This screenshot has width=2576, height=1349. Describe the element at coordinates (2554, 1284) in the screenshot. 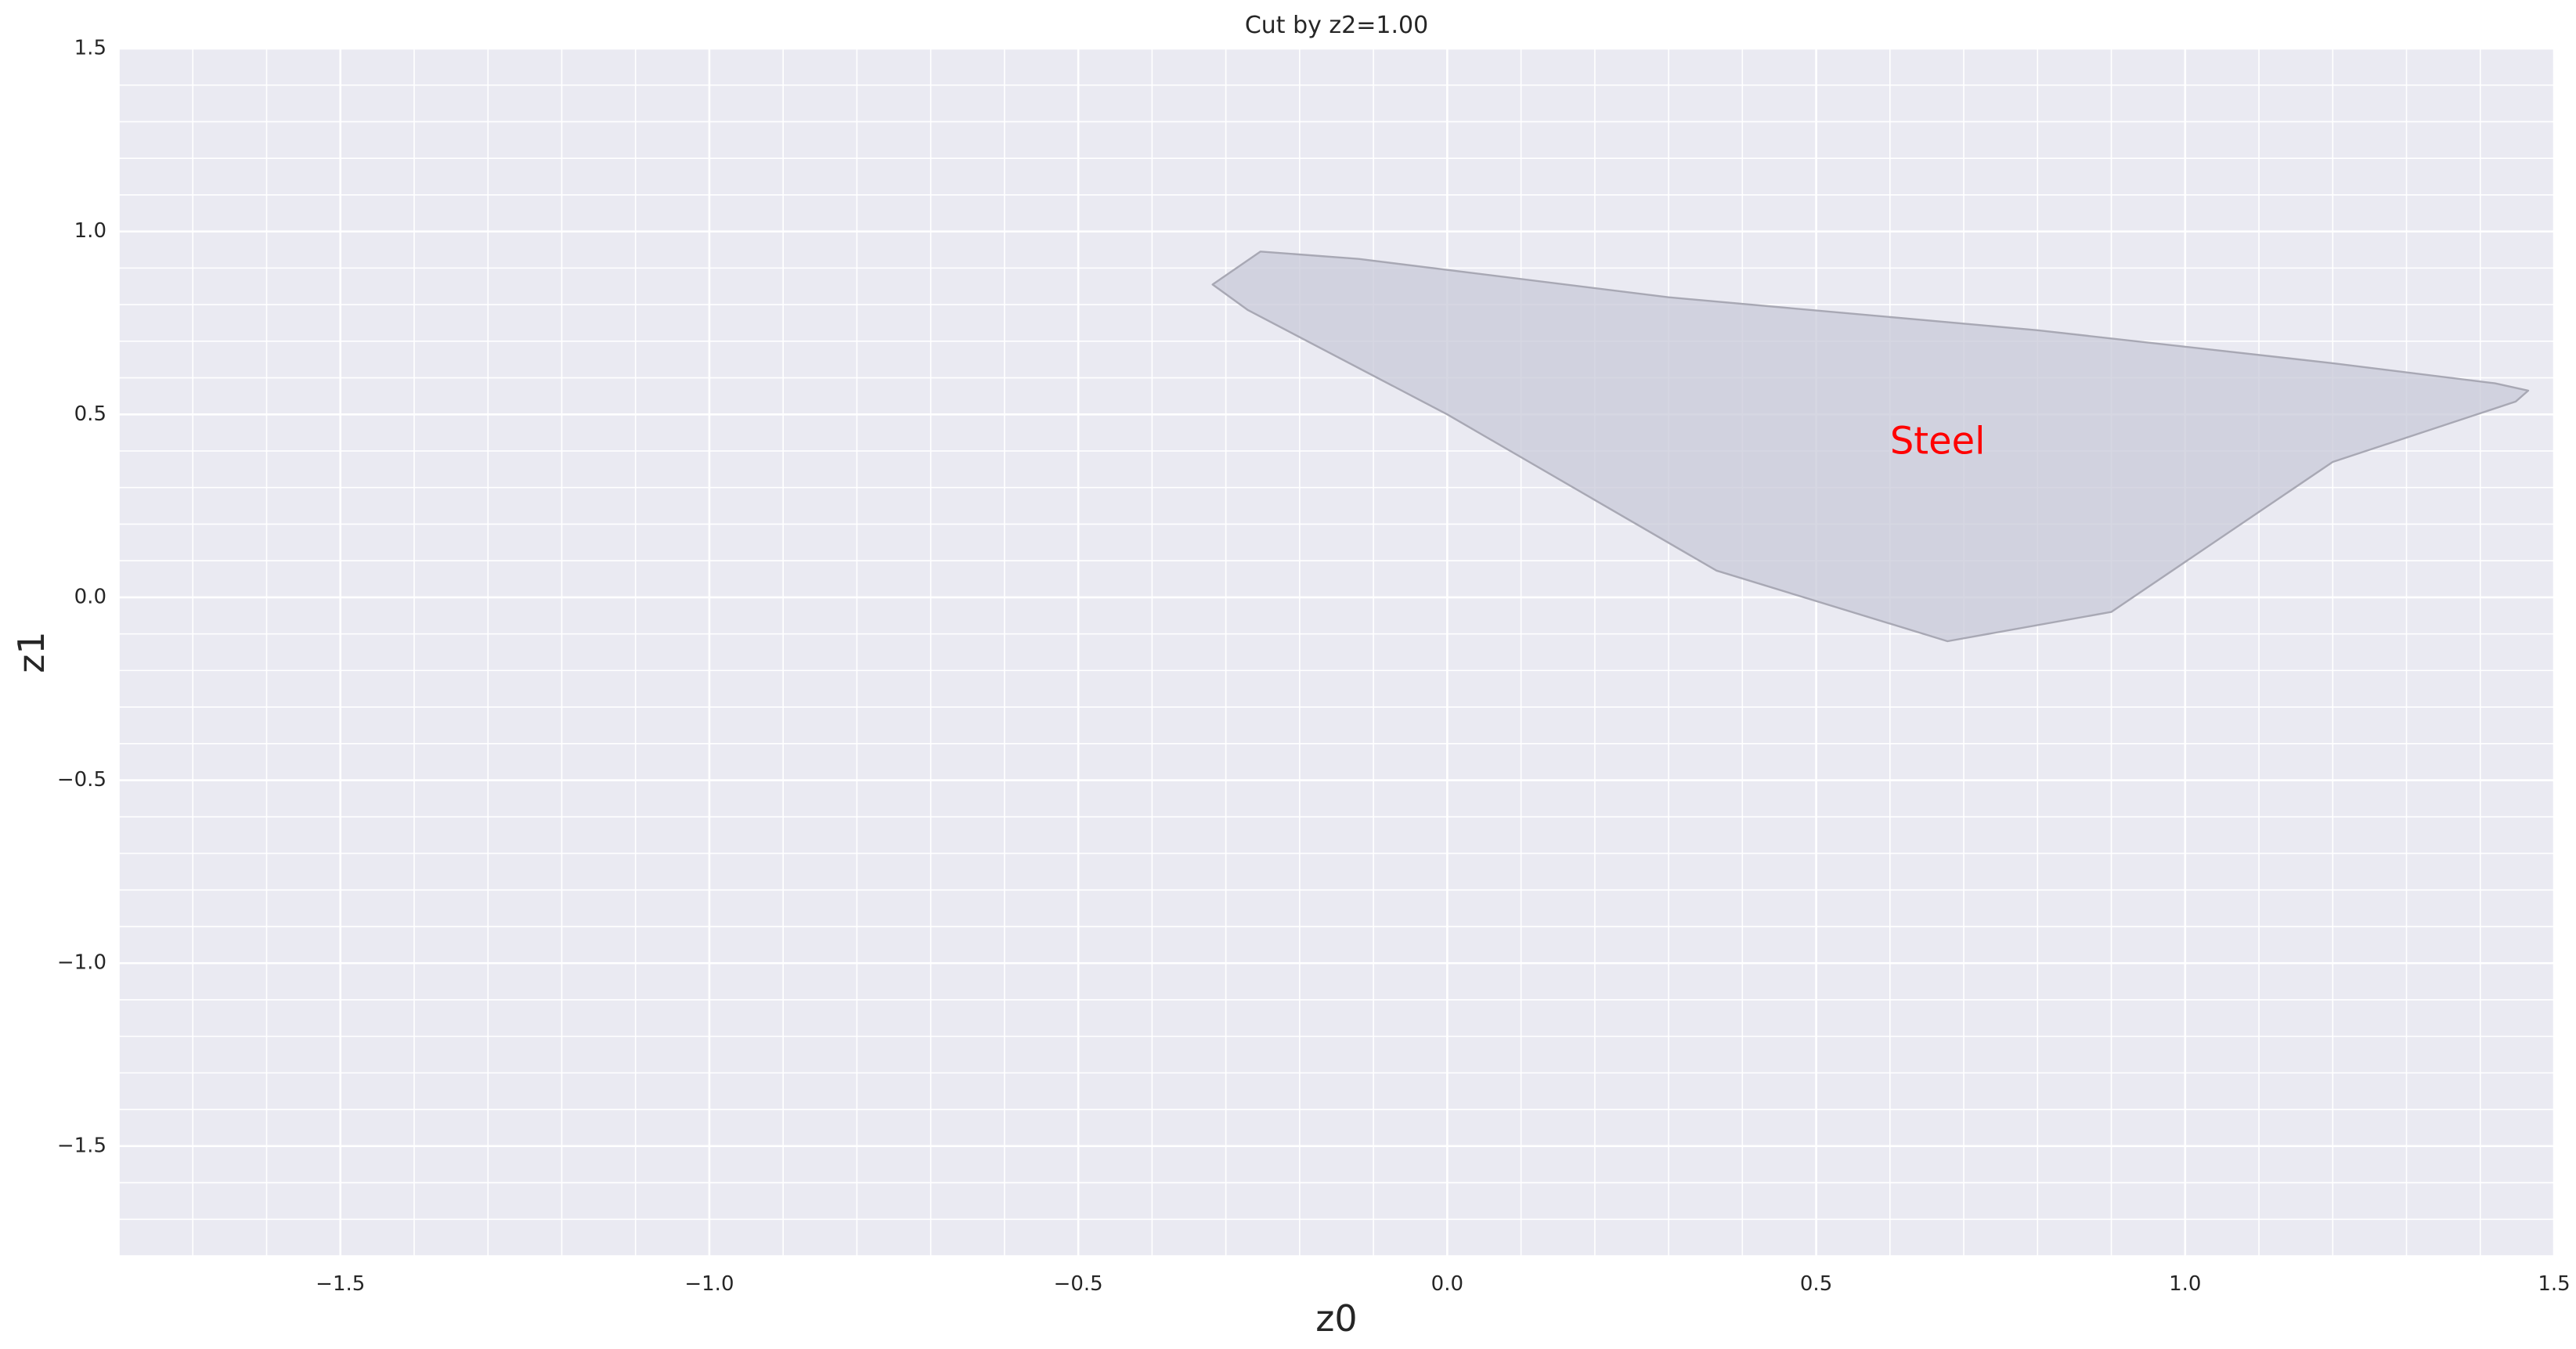

I see `x-tick-label: 1.5` at that location.